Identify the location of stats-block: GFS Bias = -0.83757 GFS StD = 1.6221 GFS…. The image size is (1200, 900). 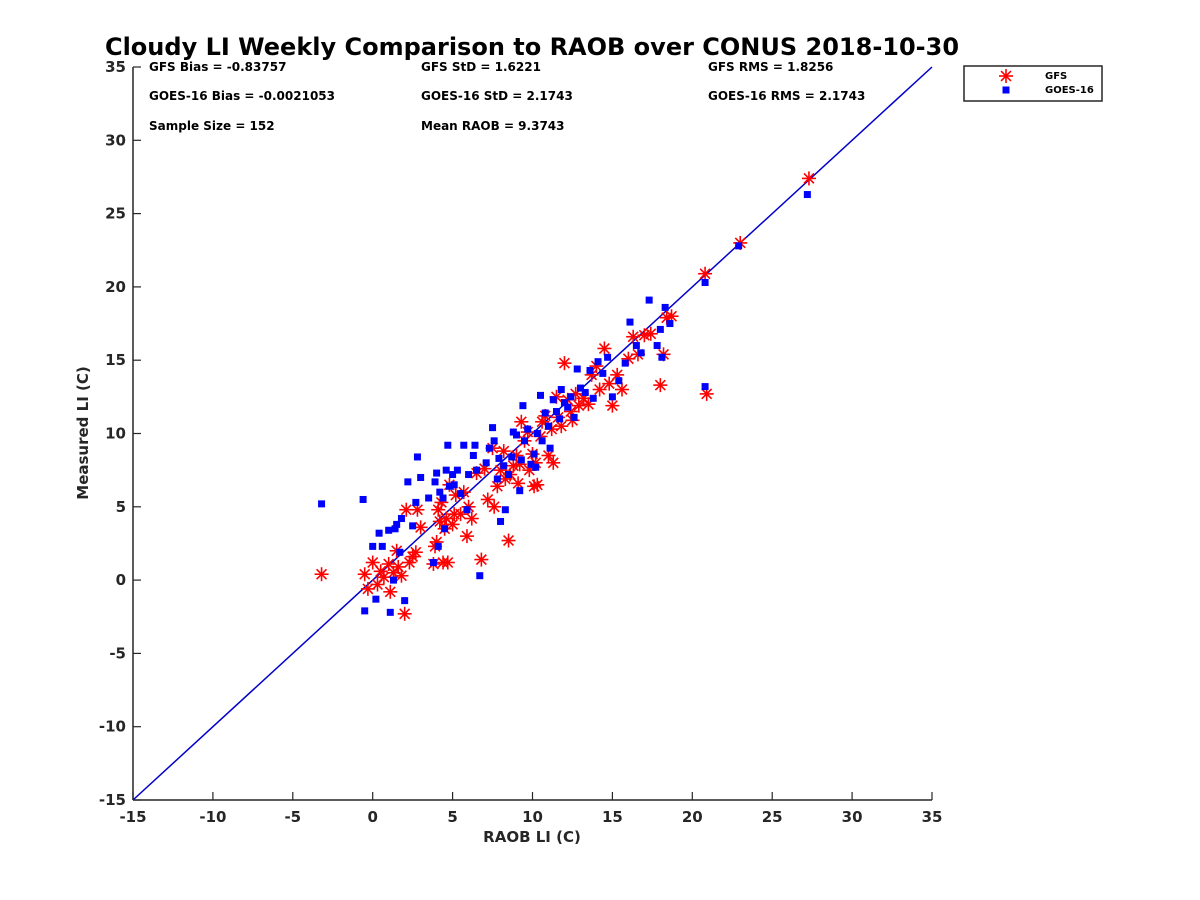
(507, 96).